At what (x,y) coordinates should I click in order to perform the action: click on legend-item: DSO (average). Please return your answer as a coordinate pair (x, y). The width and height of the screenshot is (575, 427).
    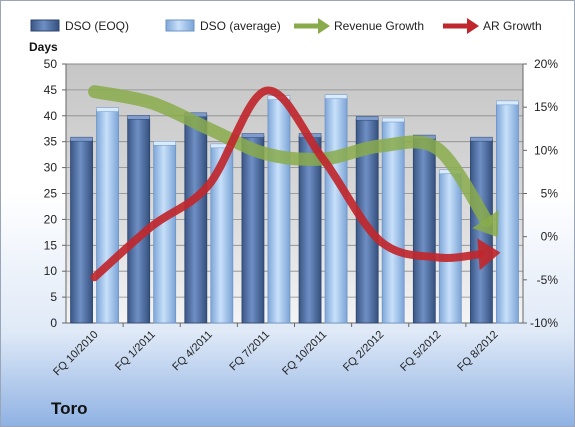
    Looking at the image, I should click on (223, 26).